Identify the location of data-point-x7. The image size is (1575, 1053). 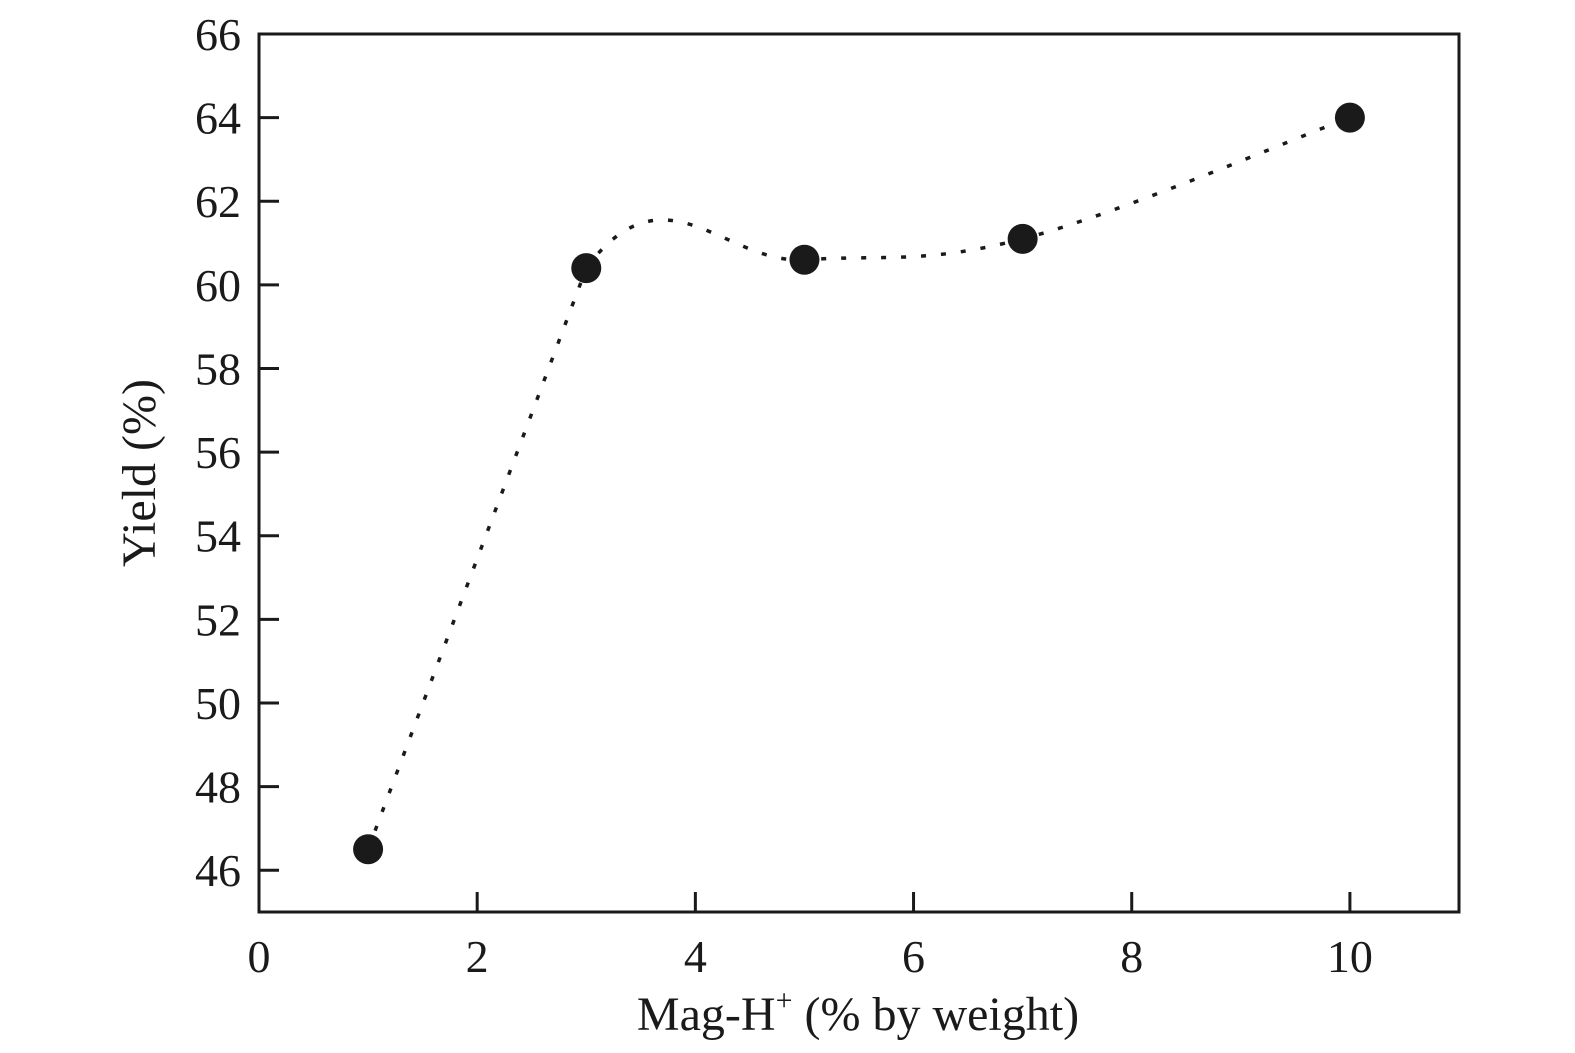
(1022, 238).